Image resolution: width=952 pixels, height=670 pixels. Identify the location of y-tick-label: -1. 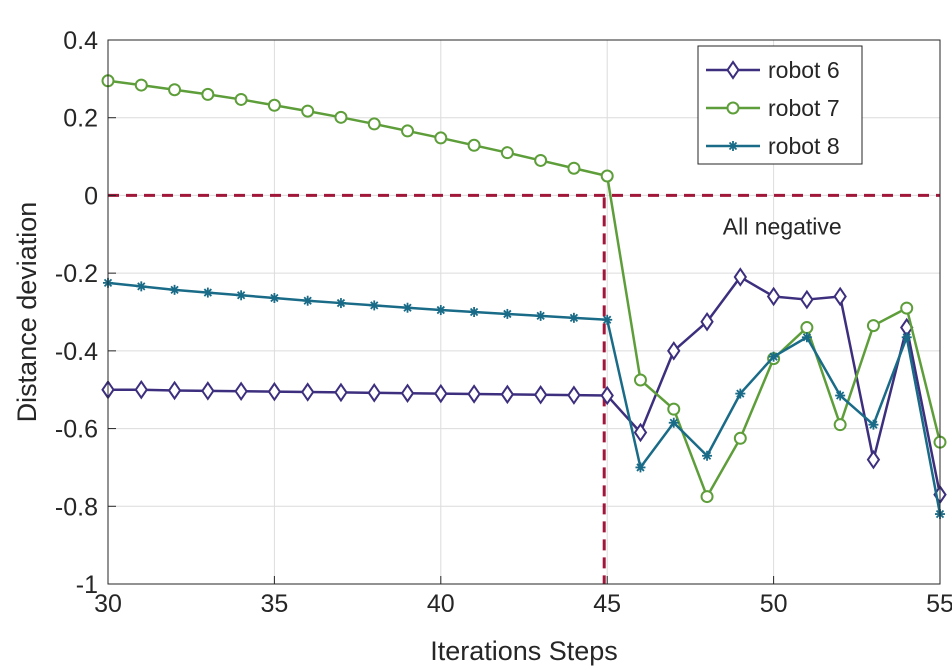
(87, 585).